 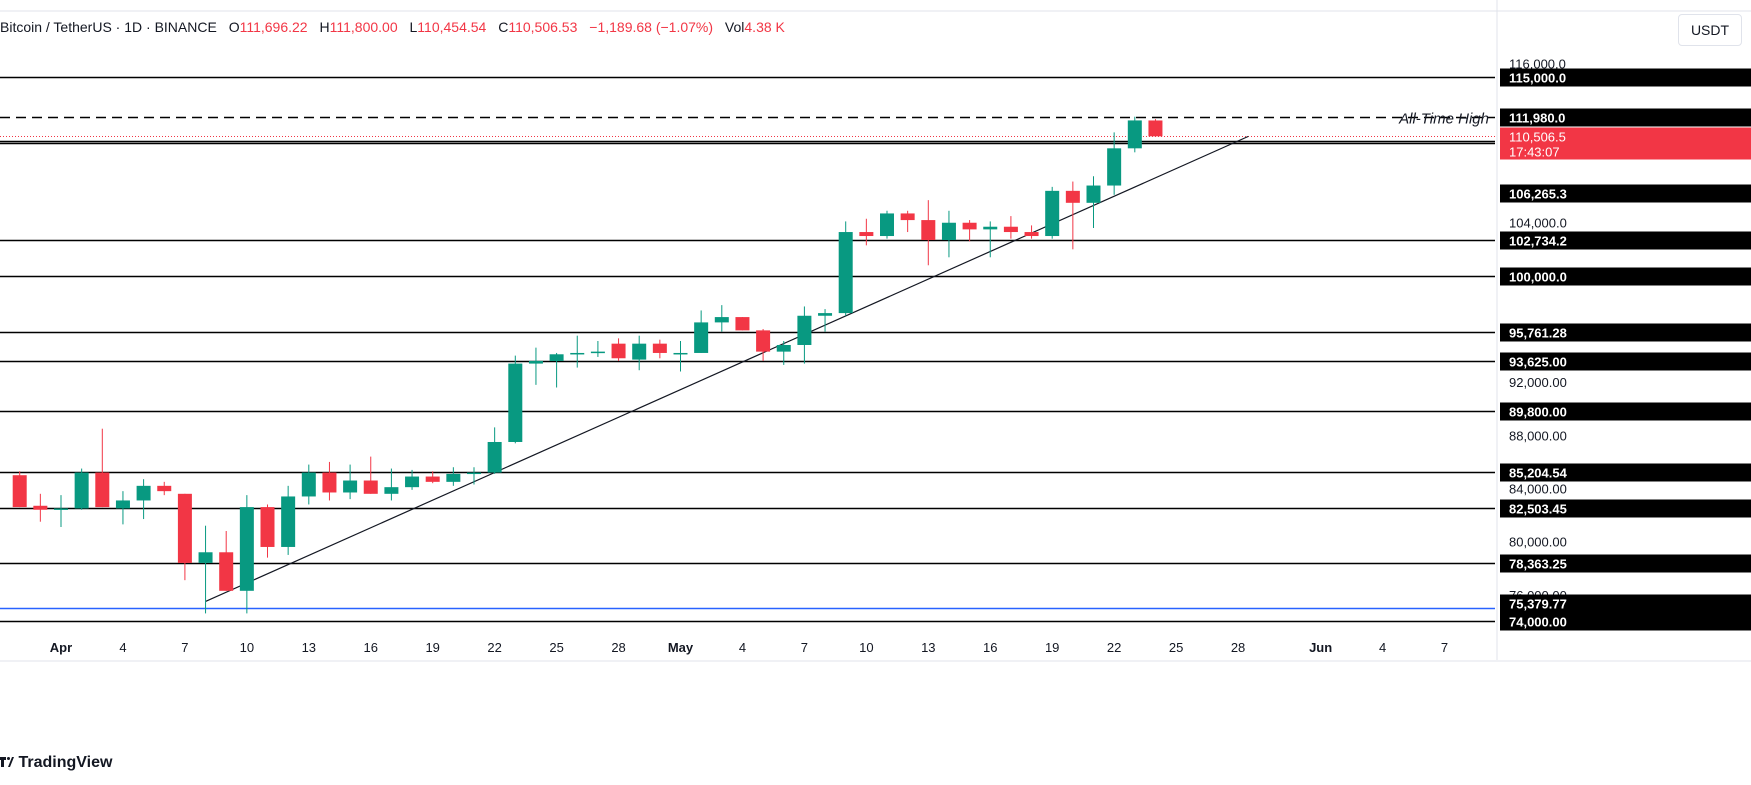 What do you see at coordinates (1538, 604) in the screenshot?
I see `extra-tag-label: 75,379.77` at bounding box center [1538, 604].